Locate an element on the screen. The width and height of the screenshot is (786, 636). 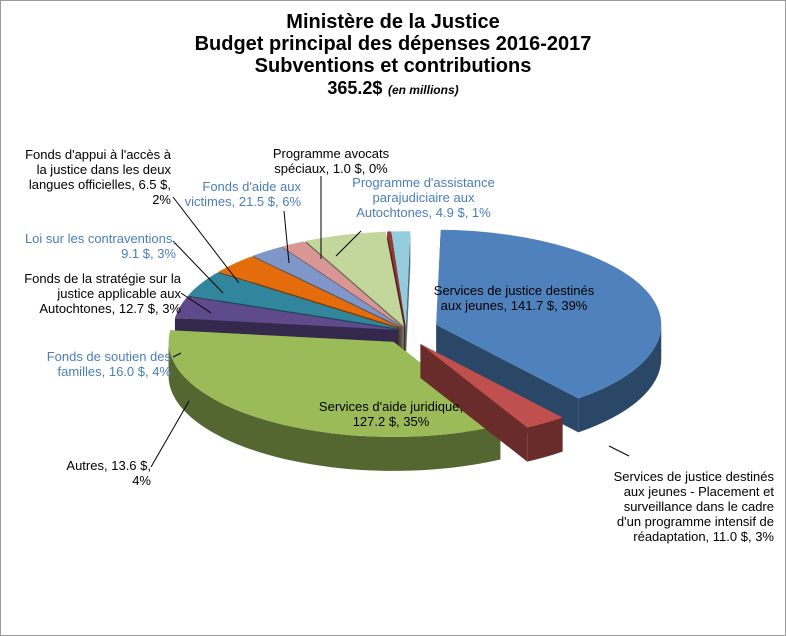
slice-label: Services d'aide juridique 127.2 $, 35% is located at coordinates (391, 414).